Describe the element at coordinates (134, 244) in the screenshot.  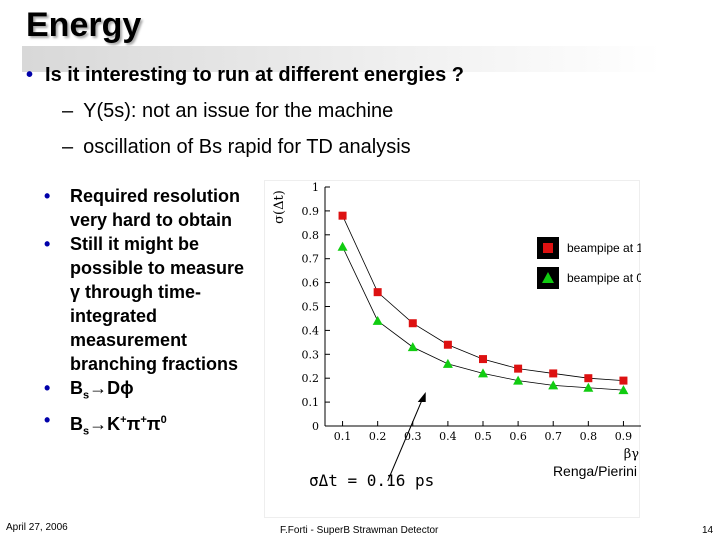
I see `line: Still it might be` at that location.